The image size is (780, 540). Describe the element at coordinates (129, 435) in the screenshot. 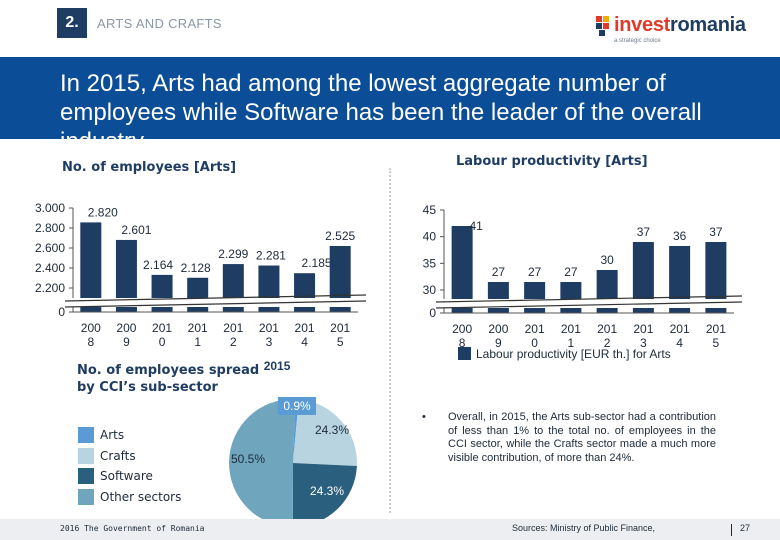

I see `legend-item-arts: Arts` at that location.